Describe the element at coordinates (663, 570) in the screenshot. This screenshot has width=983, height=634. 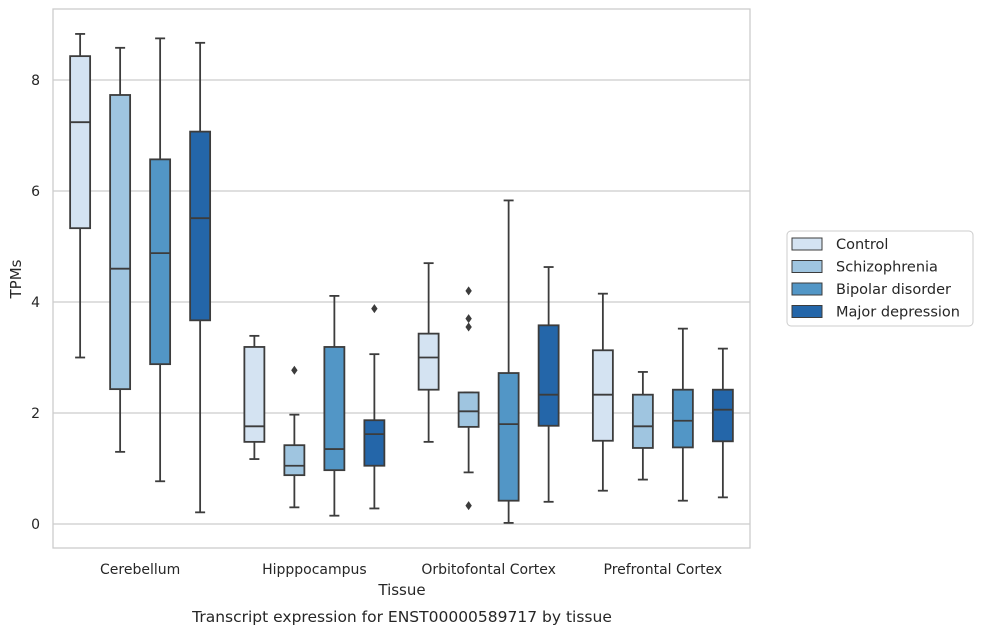
I see `x-tick-label: Prefrontal Cortex` at that location.